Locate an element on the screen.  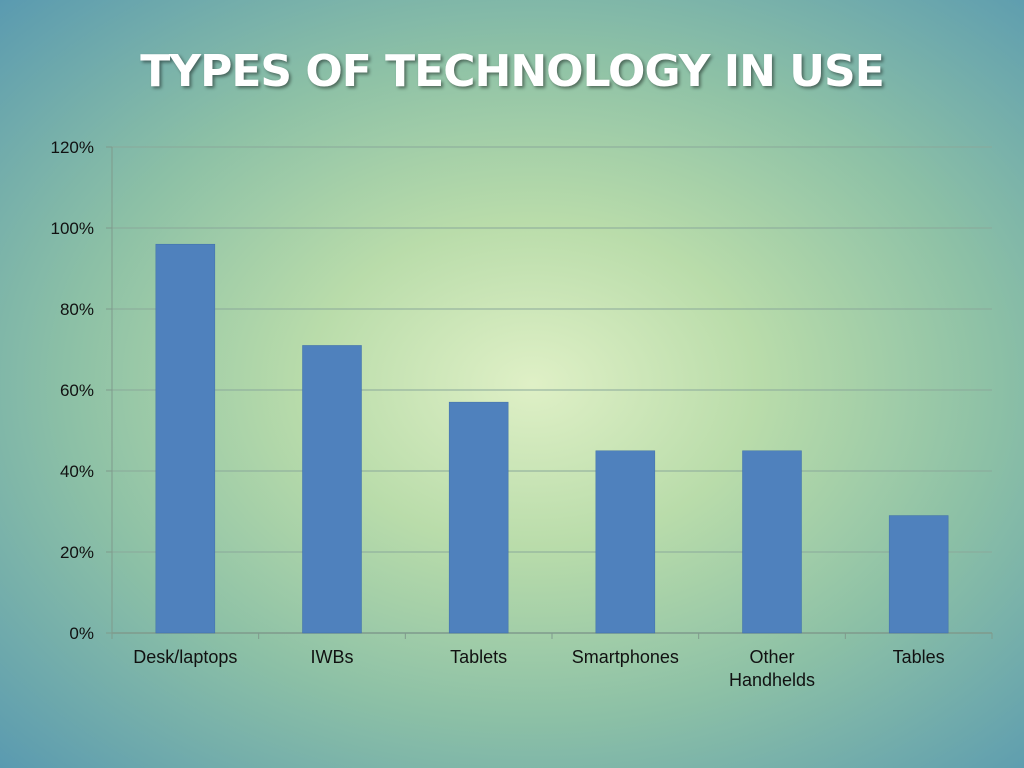
x-tick-label-line: IWBs is located at coordinates (332, 657).